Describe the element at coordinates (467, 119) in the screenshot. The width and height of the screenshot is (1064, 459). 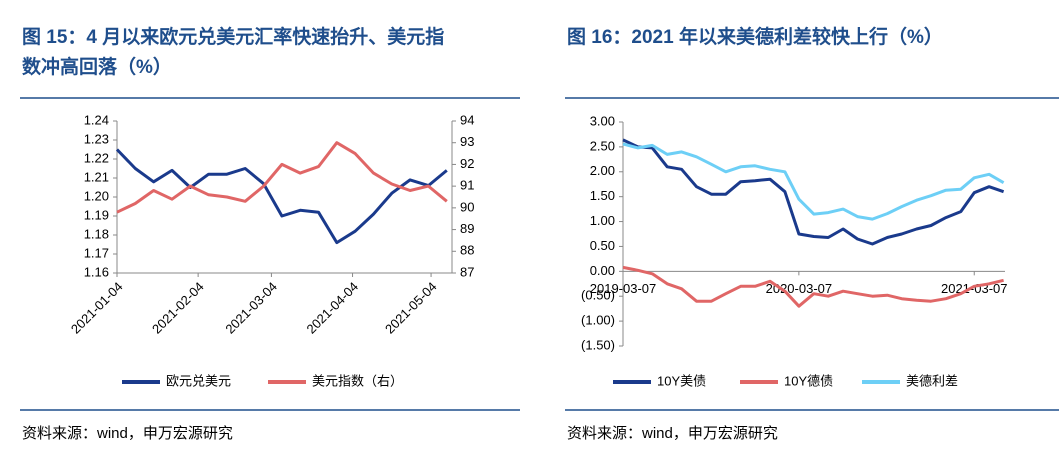
I see `y2-tick-label: 94` at that location.